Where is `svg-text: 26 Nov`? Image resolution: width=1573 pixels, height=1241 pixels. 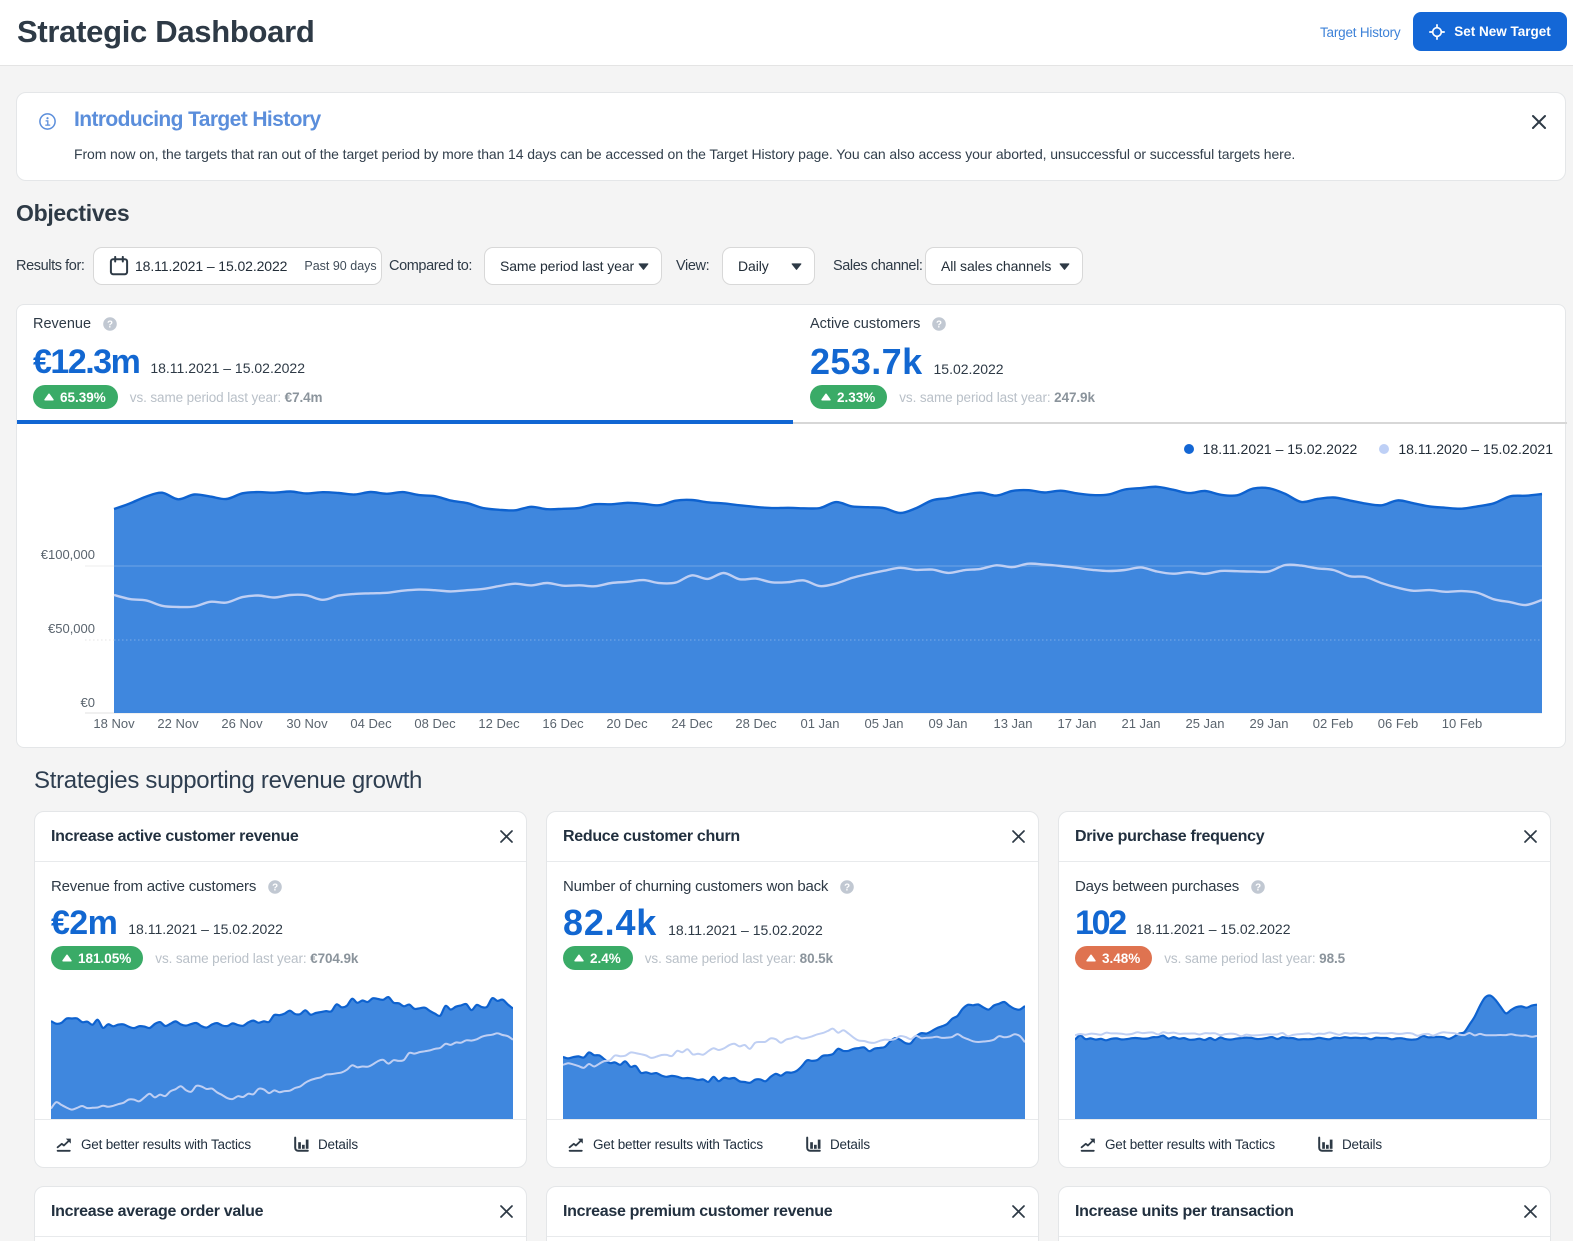 svg-text: 26 Nov is located at coordinates (242, 723).